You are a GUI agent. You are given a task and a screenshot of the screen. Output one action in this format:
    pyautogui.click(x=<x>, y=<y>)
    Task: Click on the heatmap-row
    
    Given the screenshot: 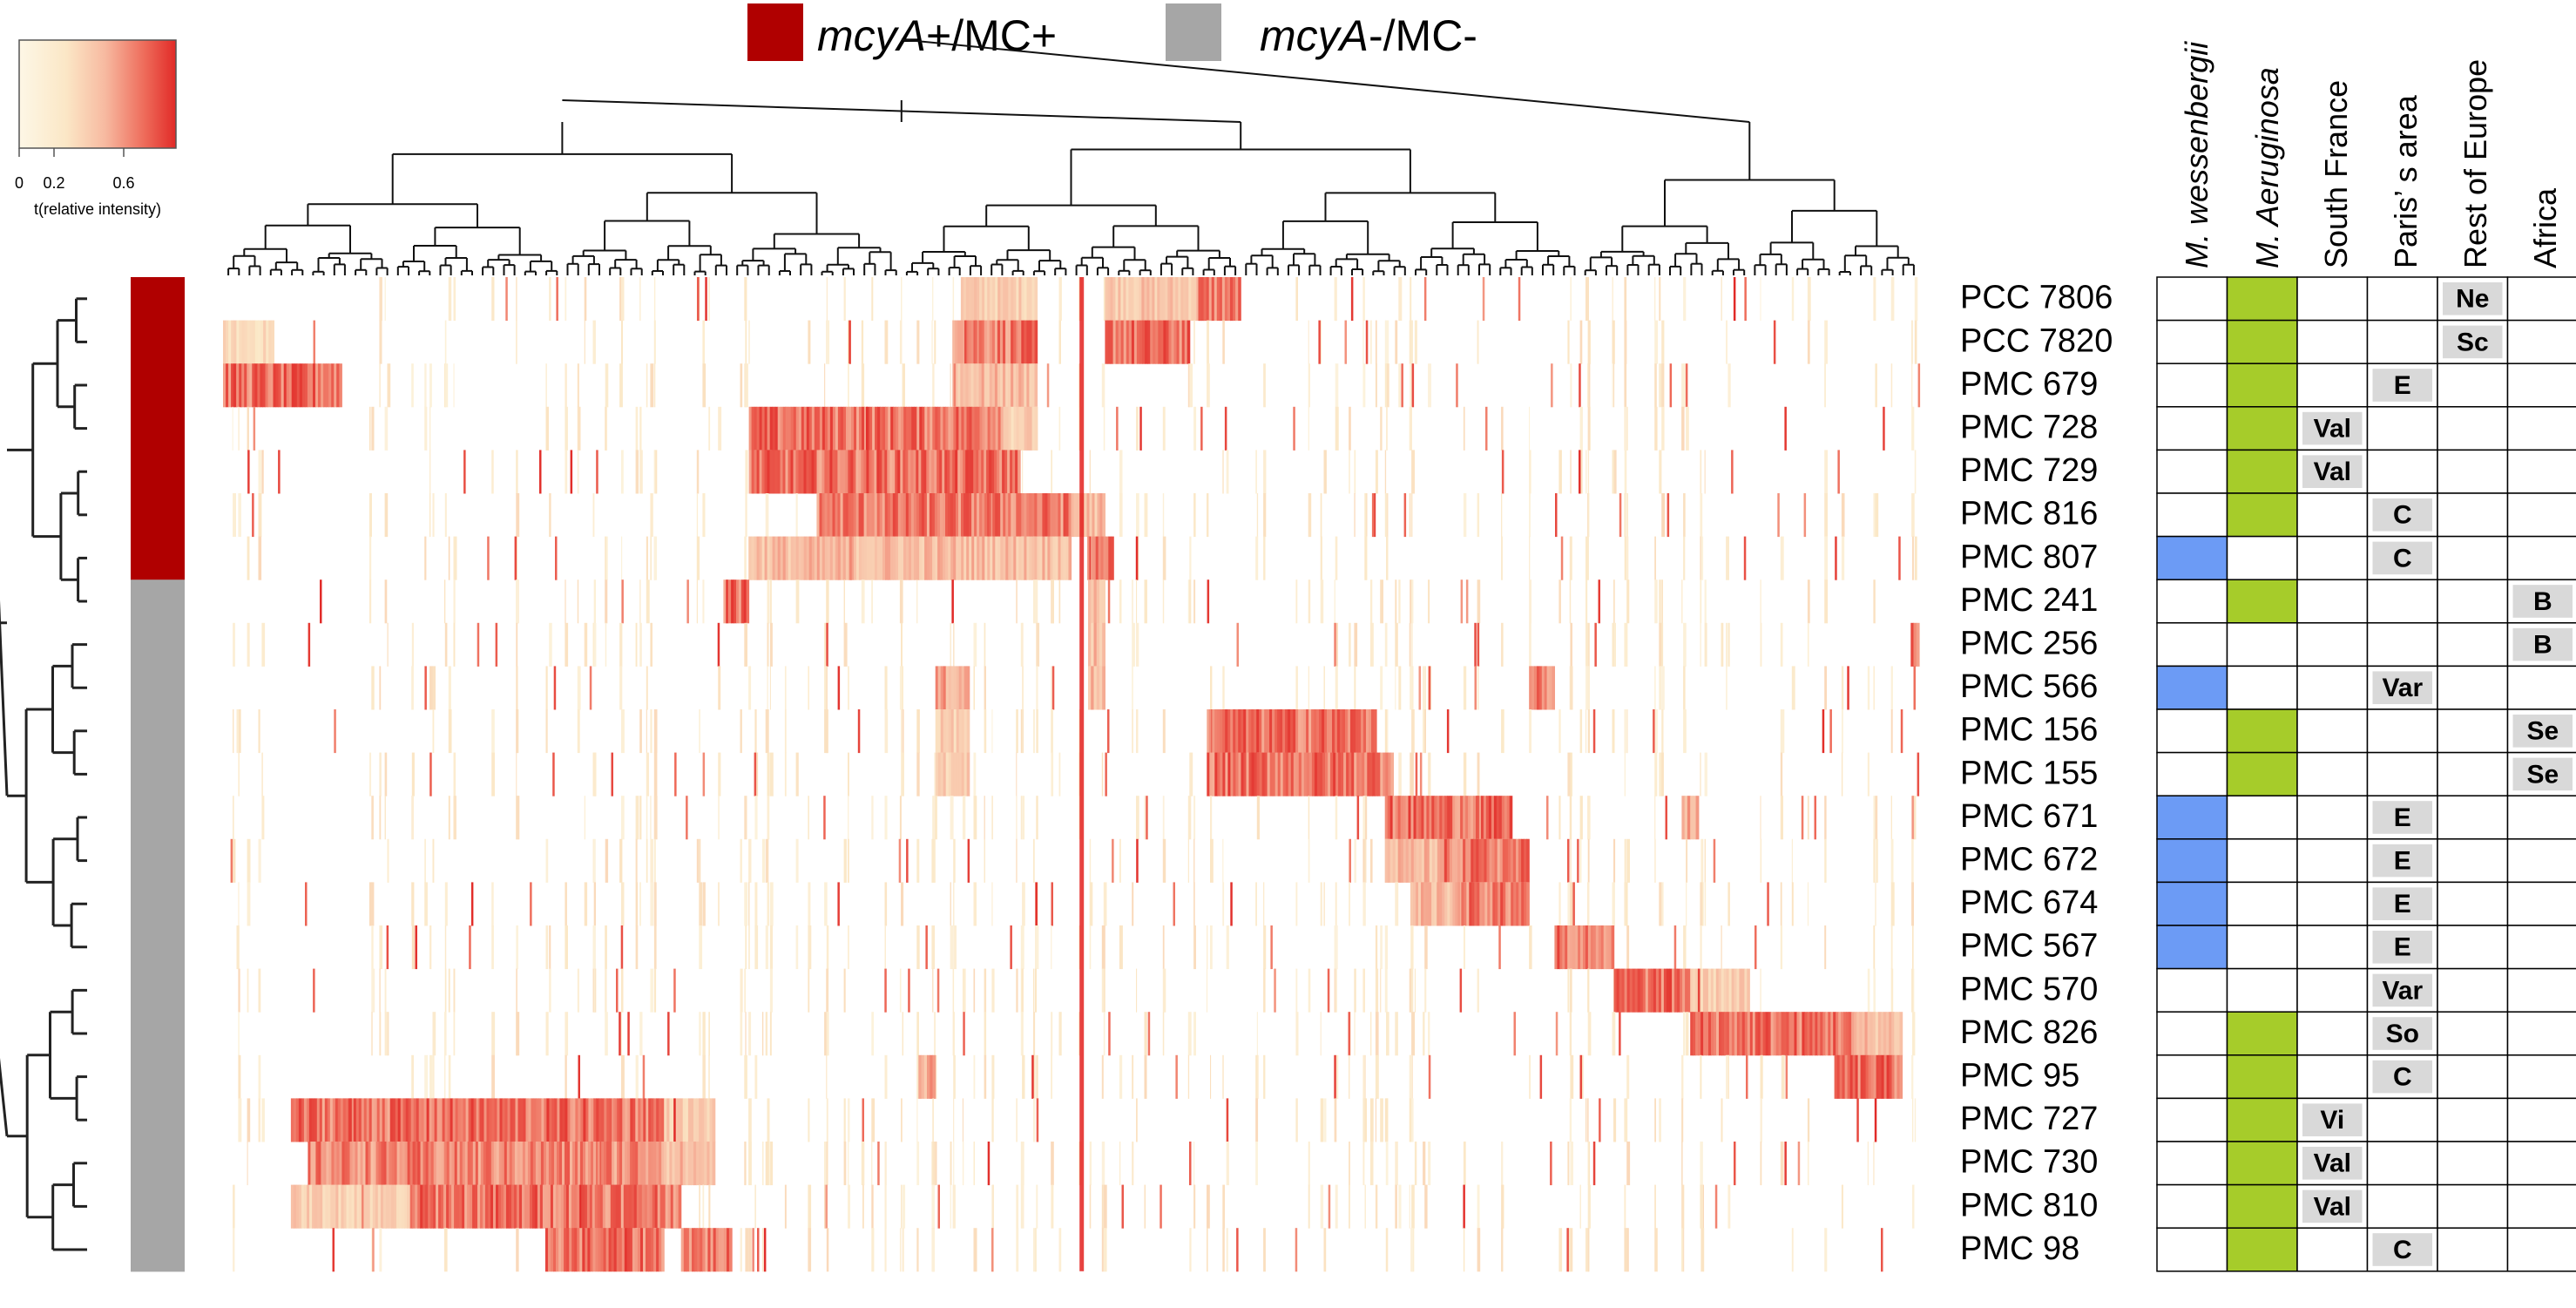 What is the action you would take?
    pyautogui.click(x=1148, y=299)
    